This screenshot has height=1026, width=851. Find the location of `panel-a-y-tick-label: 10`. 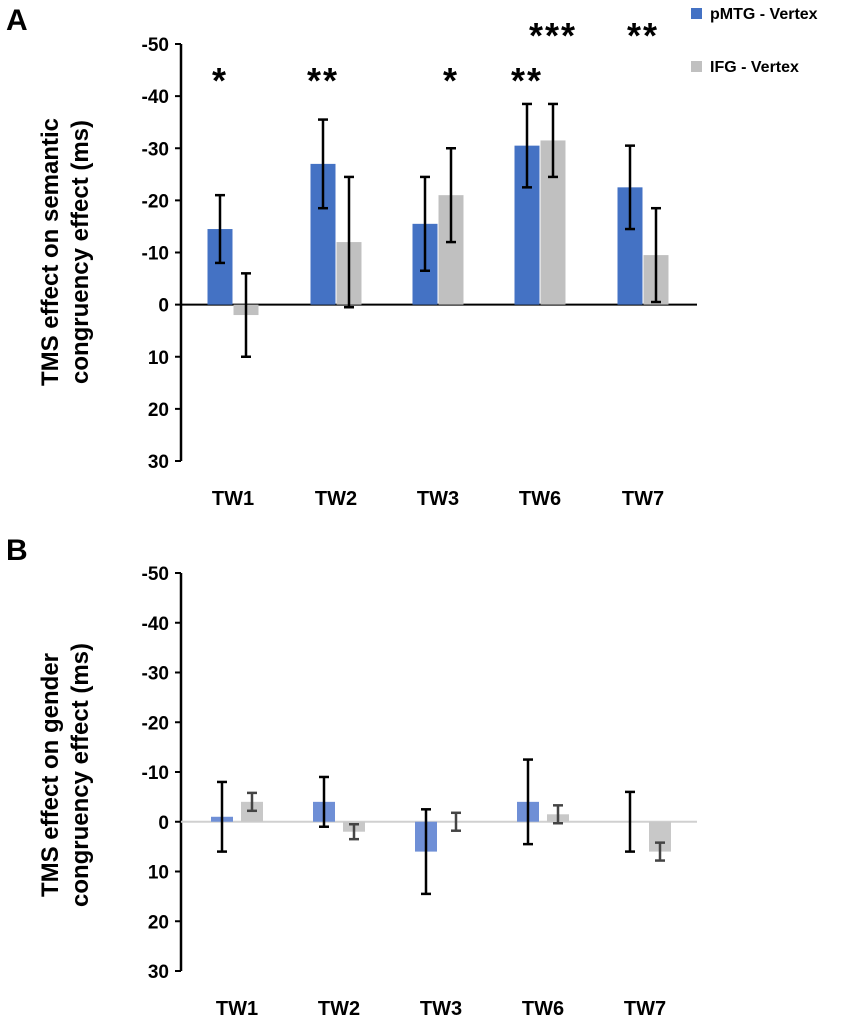

panel-a-y-tick-label: 10 is located at coordinates (158, 358).